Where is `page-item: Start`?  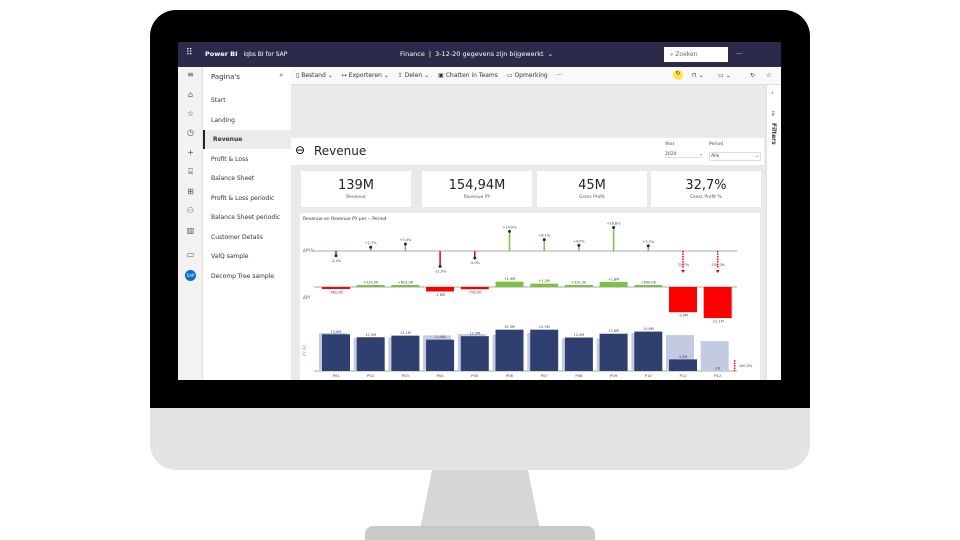
page-item: Start is located at coordinates (218, 100).